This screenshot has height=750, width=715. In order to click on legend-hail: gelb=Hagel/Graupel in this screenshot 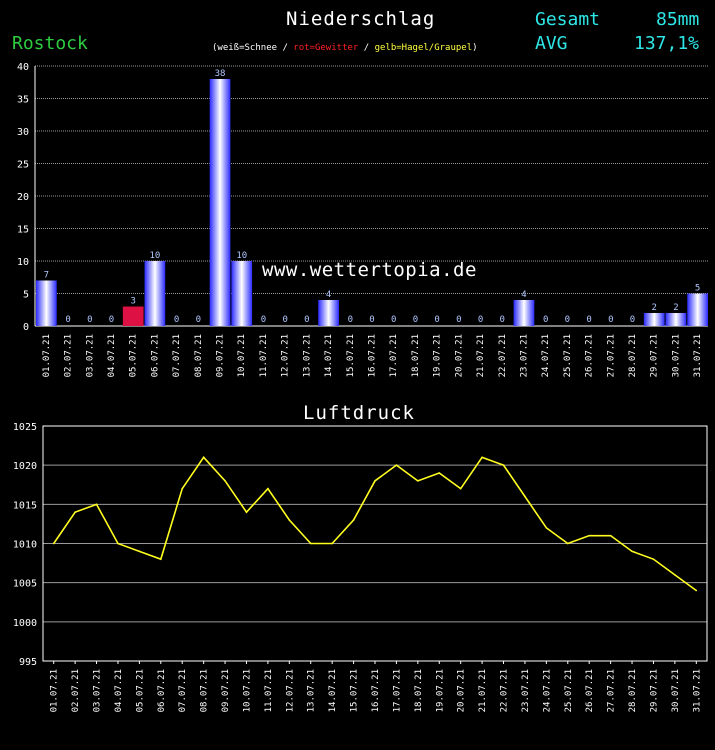, I will do `click(423, 48)`.